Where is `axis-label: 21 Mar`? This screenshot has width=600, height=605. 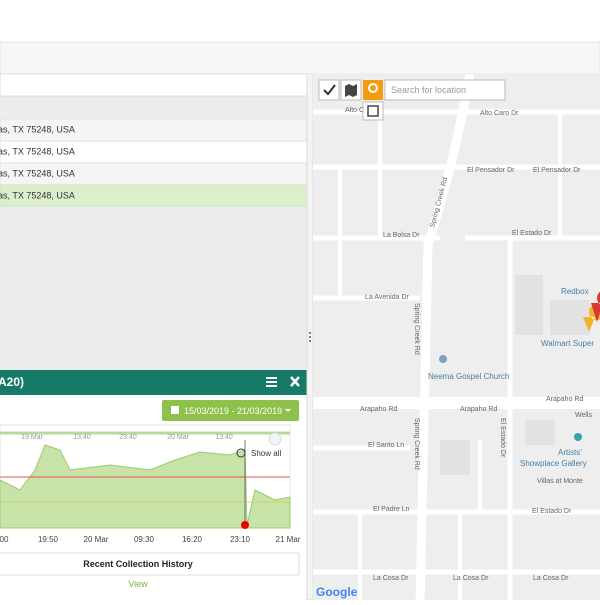 axis-label: 21 Mar is located at coordinates (288, 539).